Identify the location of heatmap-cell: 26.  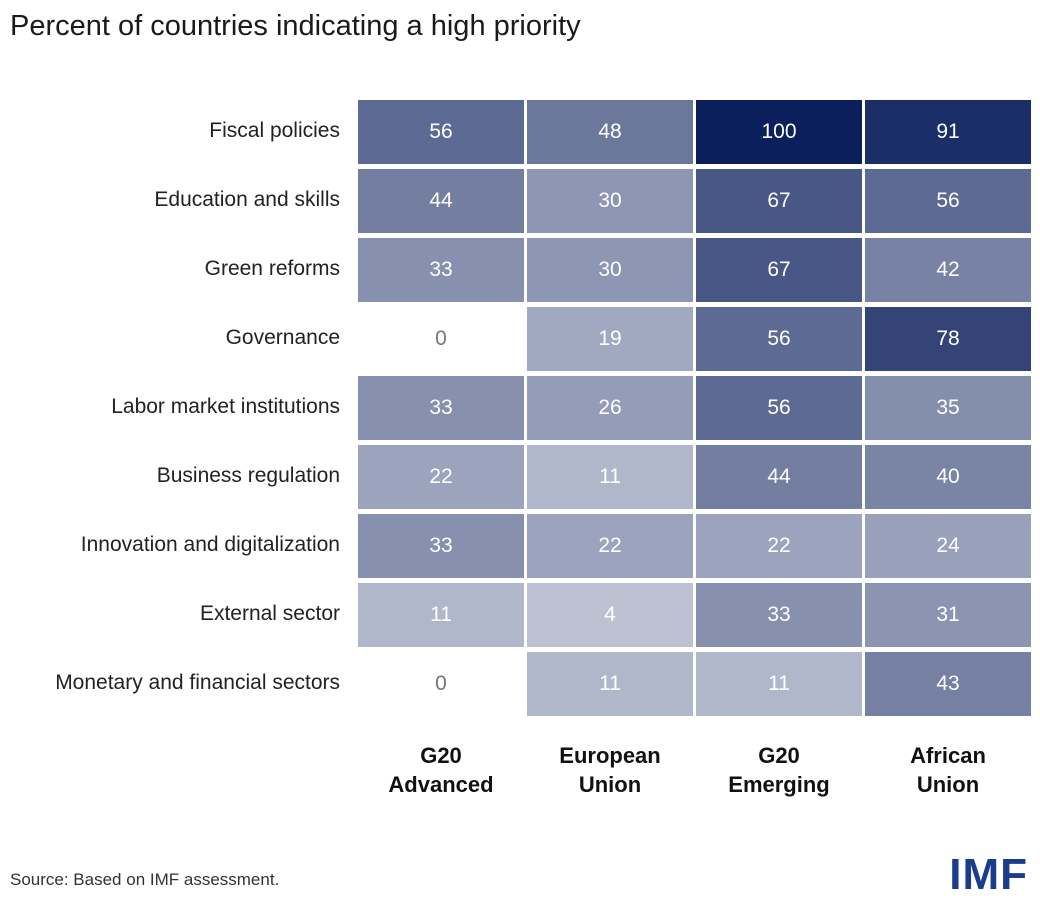
(610, 408).